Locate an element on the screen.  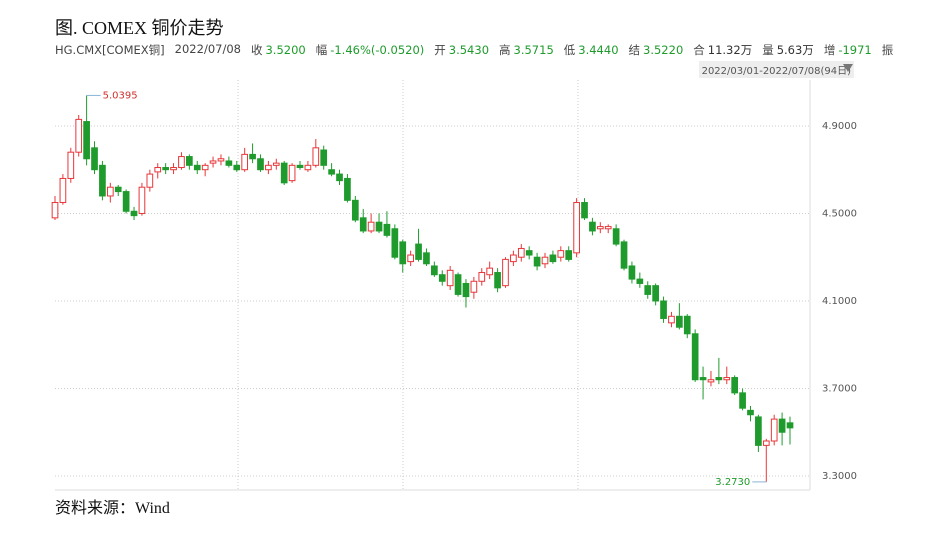
range-text: 2022/03/01-2022/07/08(94日) is located at coordinates (776, 71).